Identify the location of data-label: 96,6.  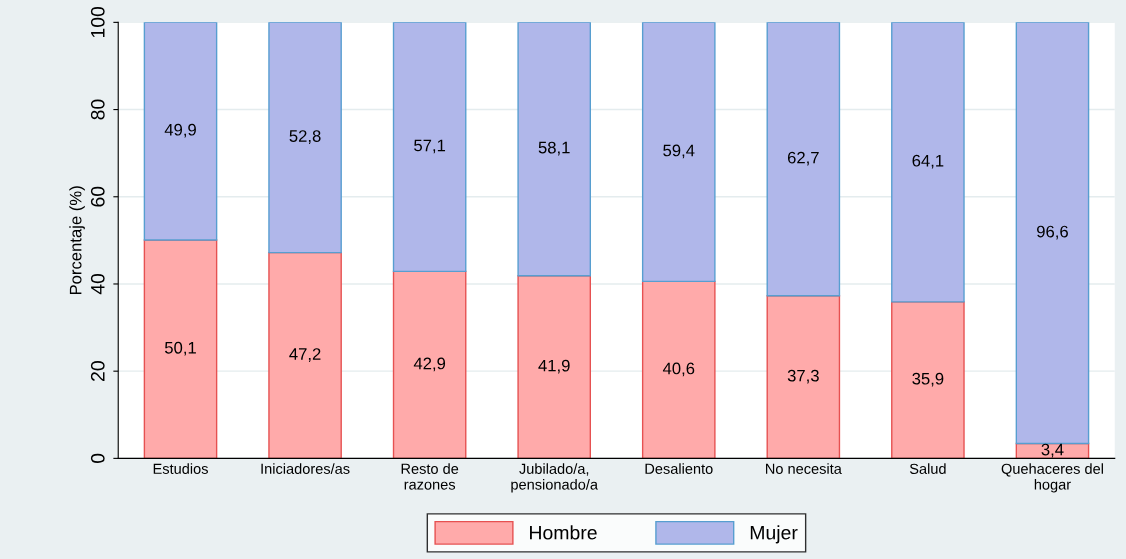
(1052, 232).